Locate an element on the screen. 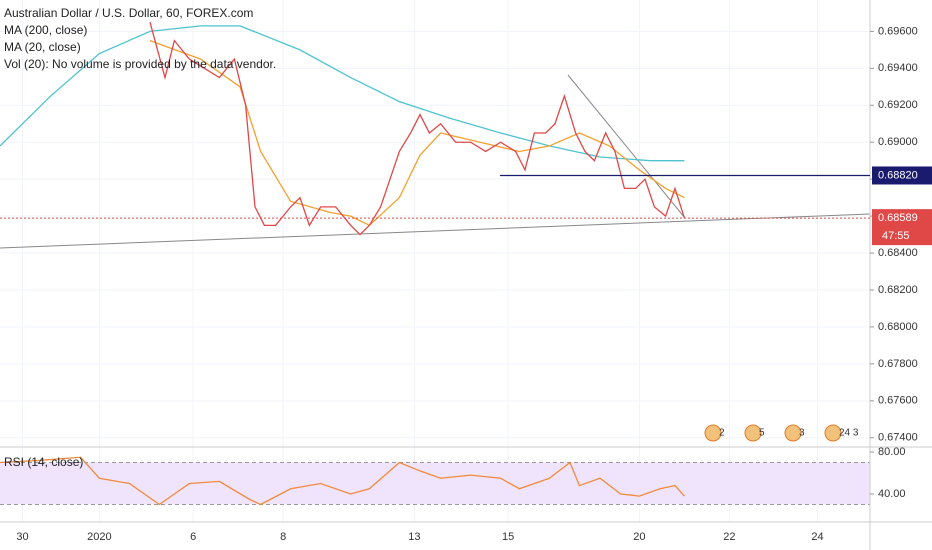 This screenshot has height=550, width=932. legend-entry: MA (20, close) is located at coordinates (42, 47).